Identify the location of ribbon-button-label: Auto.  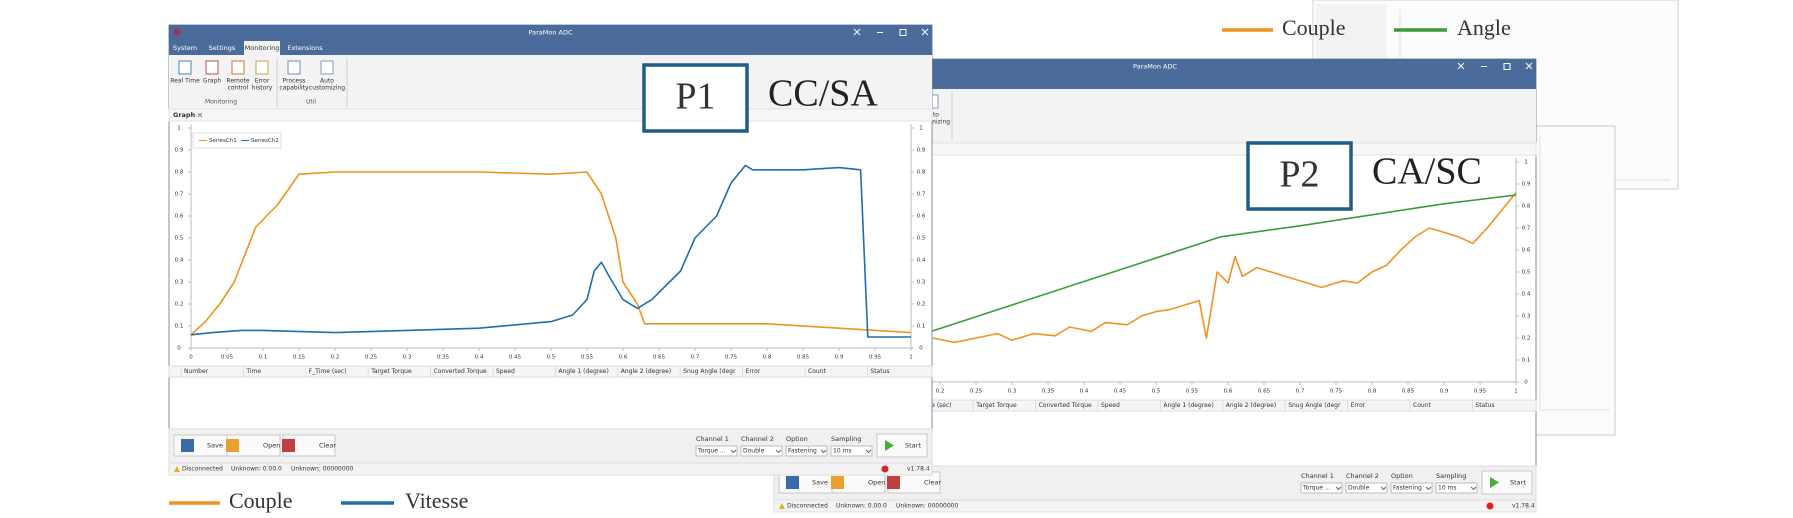
(327, 81).